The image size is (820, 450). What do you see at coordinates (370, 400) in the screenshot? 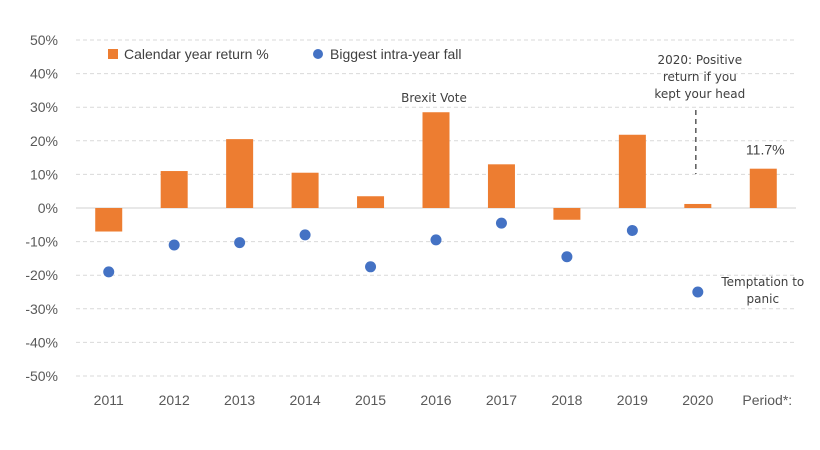
I see `x-tick-label: 2015` at bounding box center [370, 400].